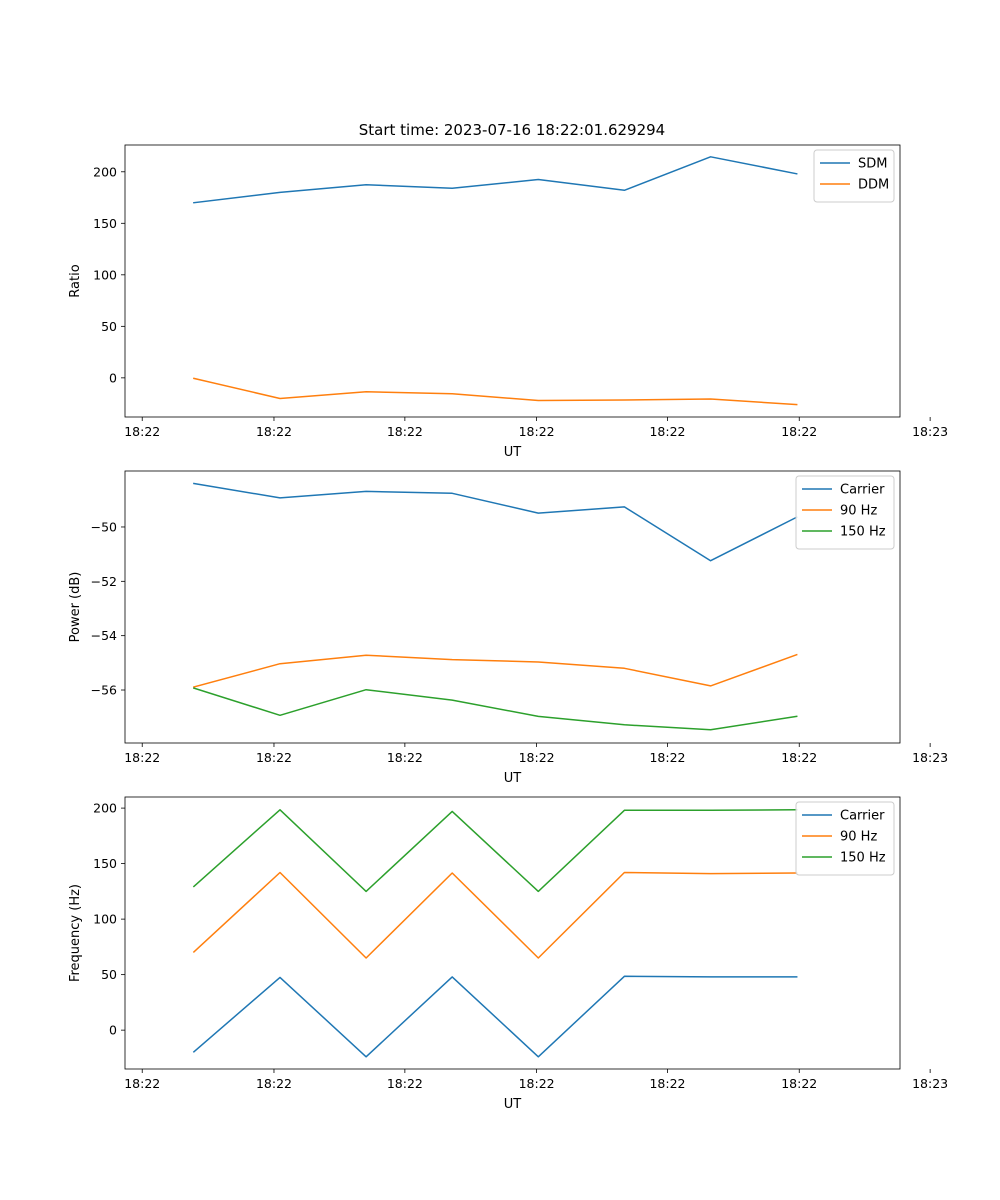 This screenshot has height=1200, width=1000. I want to click on figure-title: Start time: 2023-07-16 18:22:01.629294, so click(512, 130).